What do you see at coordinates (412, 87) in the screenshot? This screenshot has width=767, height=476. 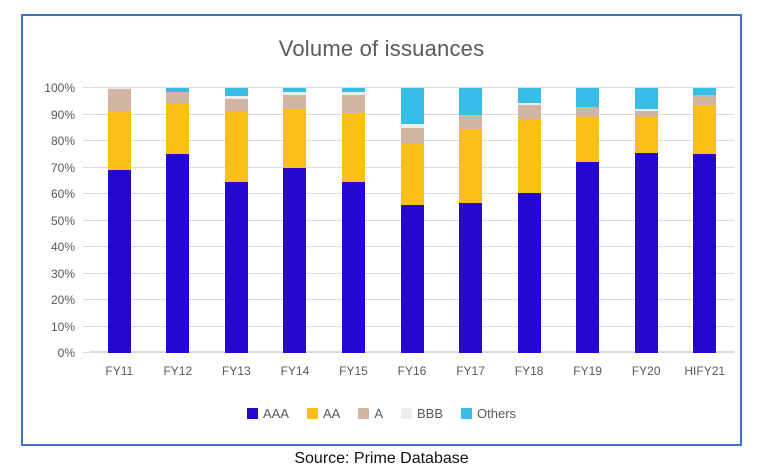 I see `gridline-100%` at bounding box center [412, 87].